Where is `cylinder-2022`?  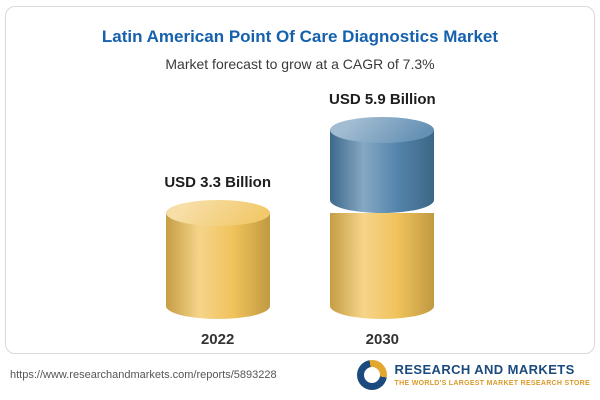
cylinder-2022 is located at coordinates (217, 259).